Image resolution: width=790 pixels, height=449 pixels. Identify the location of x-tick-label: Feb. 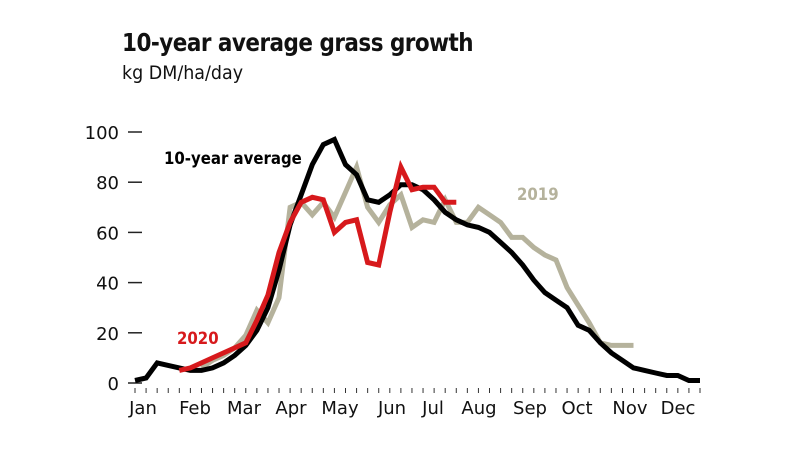
(195, 408).